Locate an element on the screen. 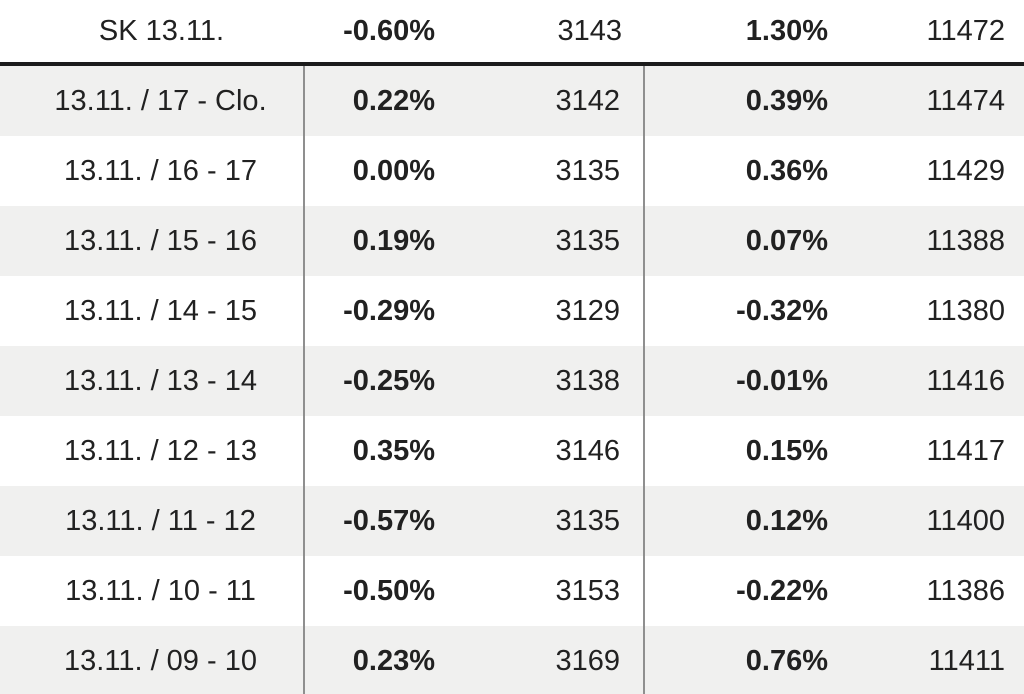  row-percent-2: 0.76% is located at coordinates (786, 660).